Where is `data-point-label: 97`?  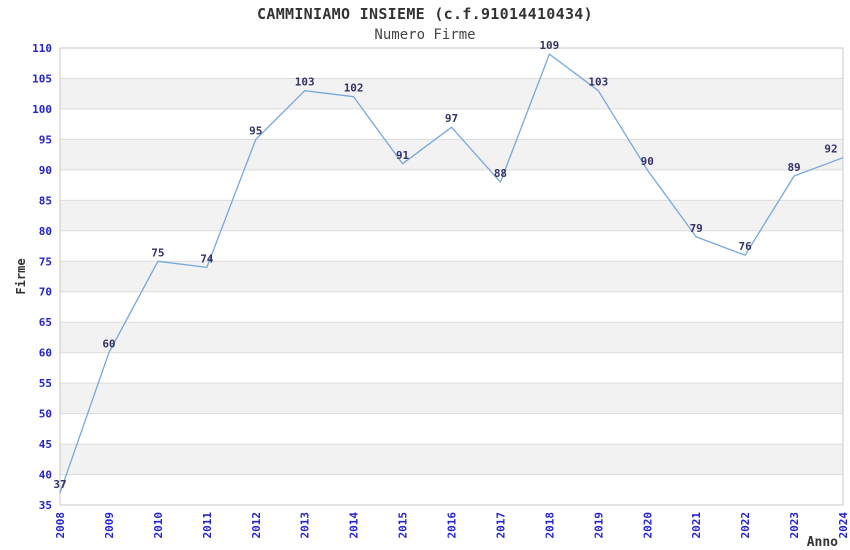
data-point-label: 97 is located at coordinates (451, 118).